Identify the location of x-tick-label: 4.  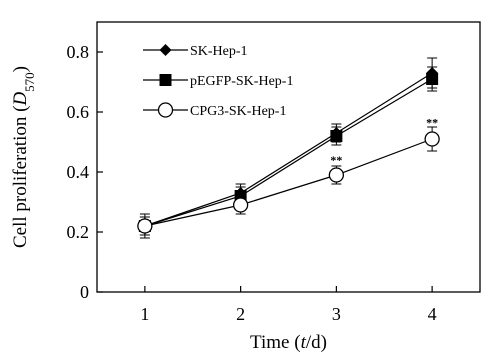
(432, 314).